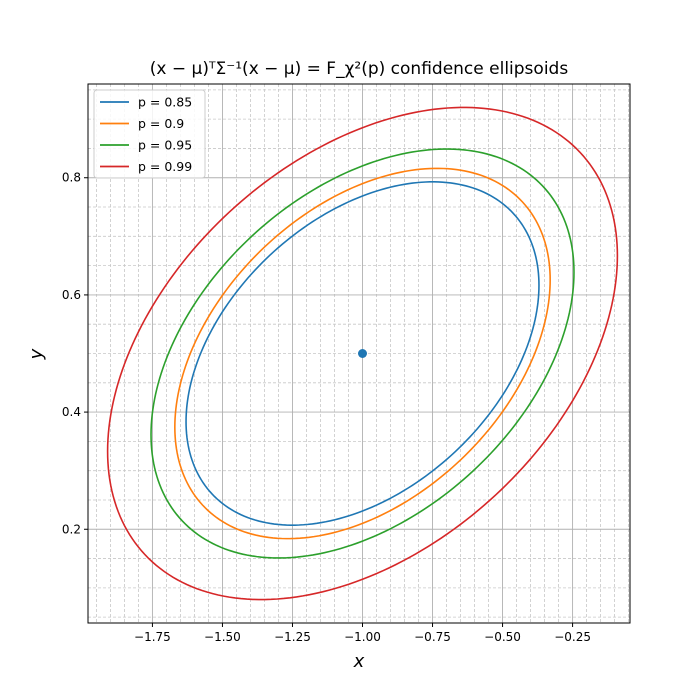 This screenshot has width=700, height=700. What do you see at coordinates (71, 412) in the screenshot?
I see `y-tick-label: 0.4` at bounding box center [71, 412].